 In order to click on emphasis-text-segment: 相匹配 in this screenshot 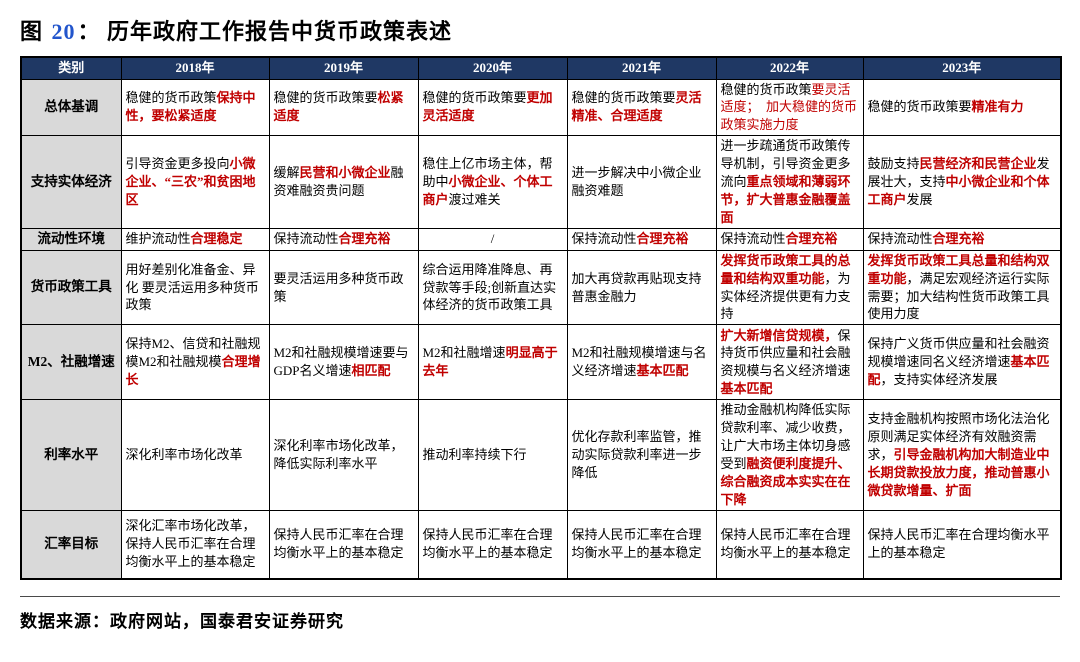, I will do `click(371, 371)`.